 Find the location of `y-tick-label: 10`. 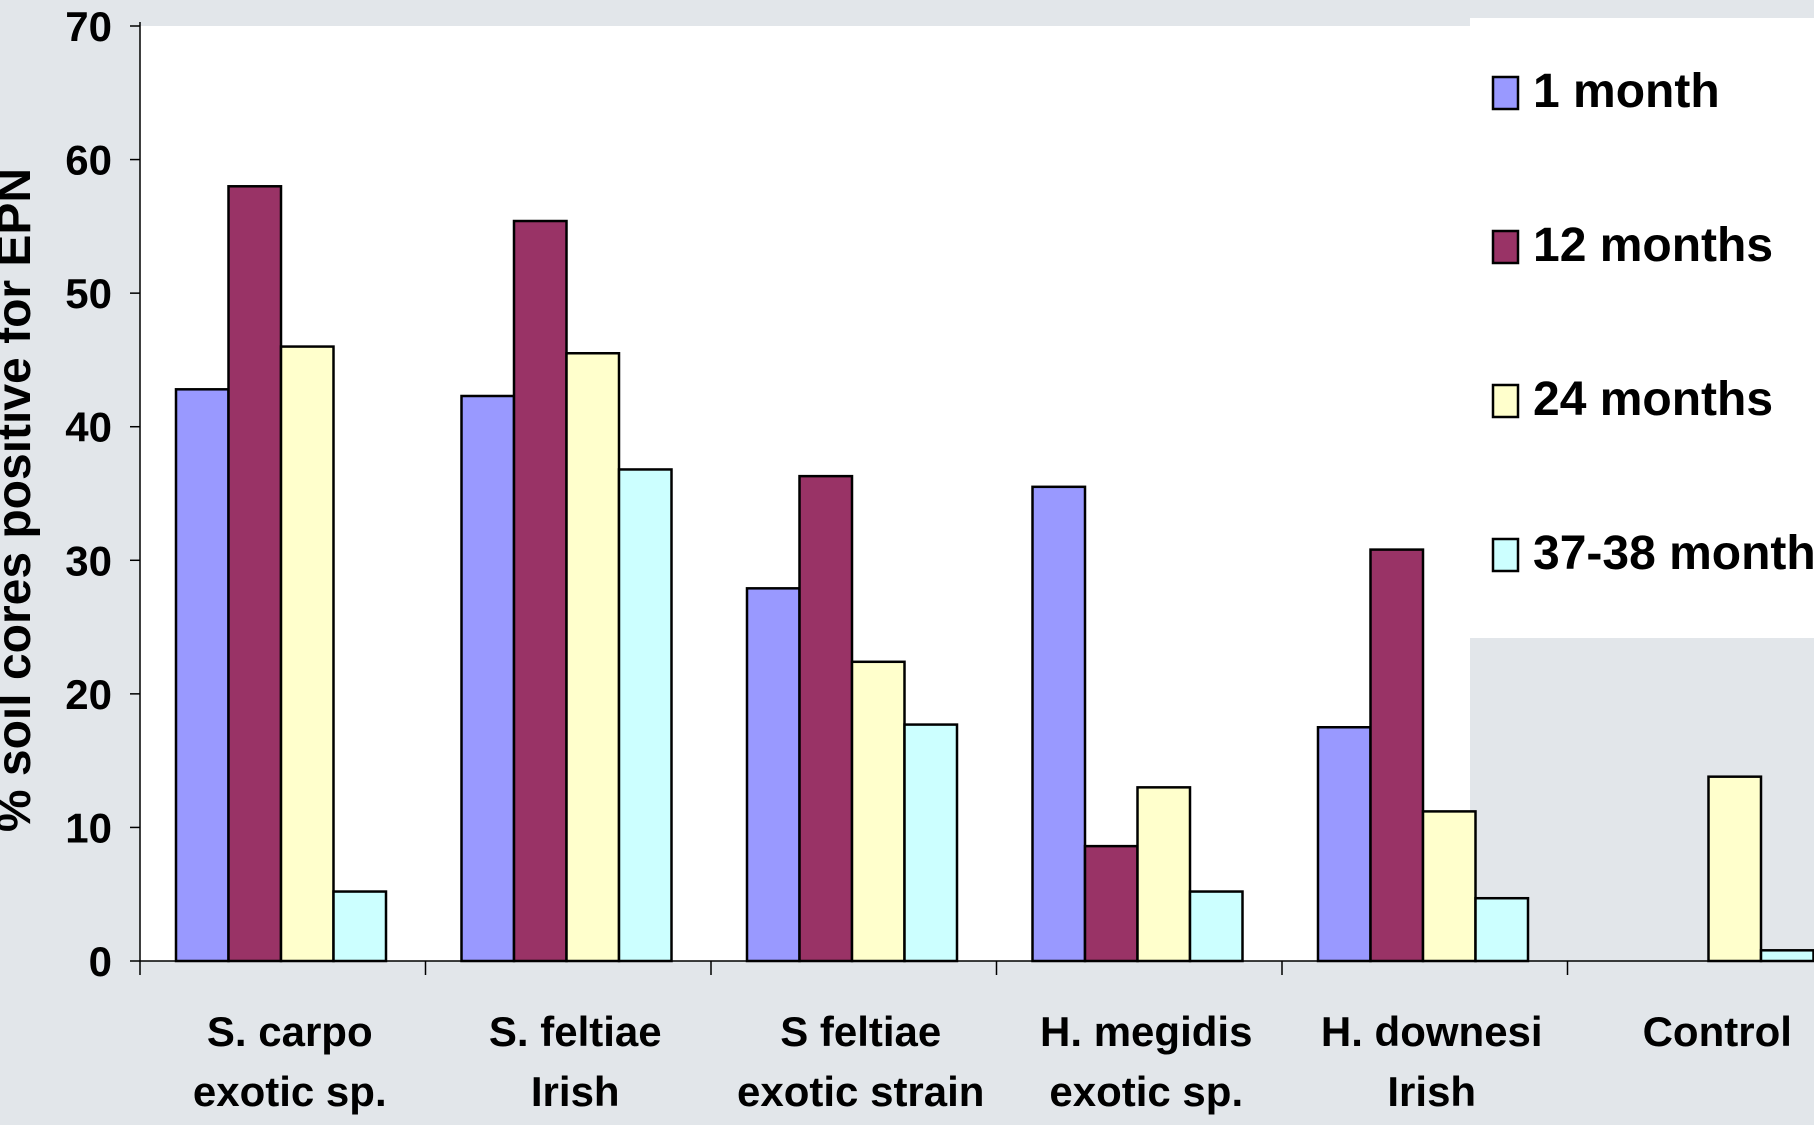

y-tick-label: 10 is located at coordinates (88, 827).